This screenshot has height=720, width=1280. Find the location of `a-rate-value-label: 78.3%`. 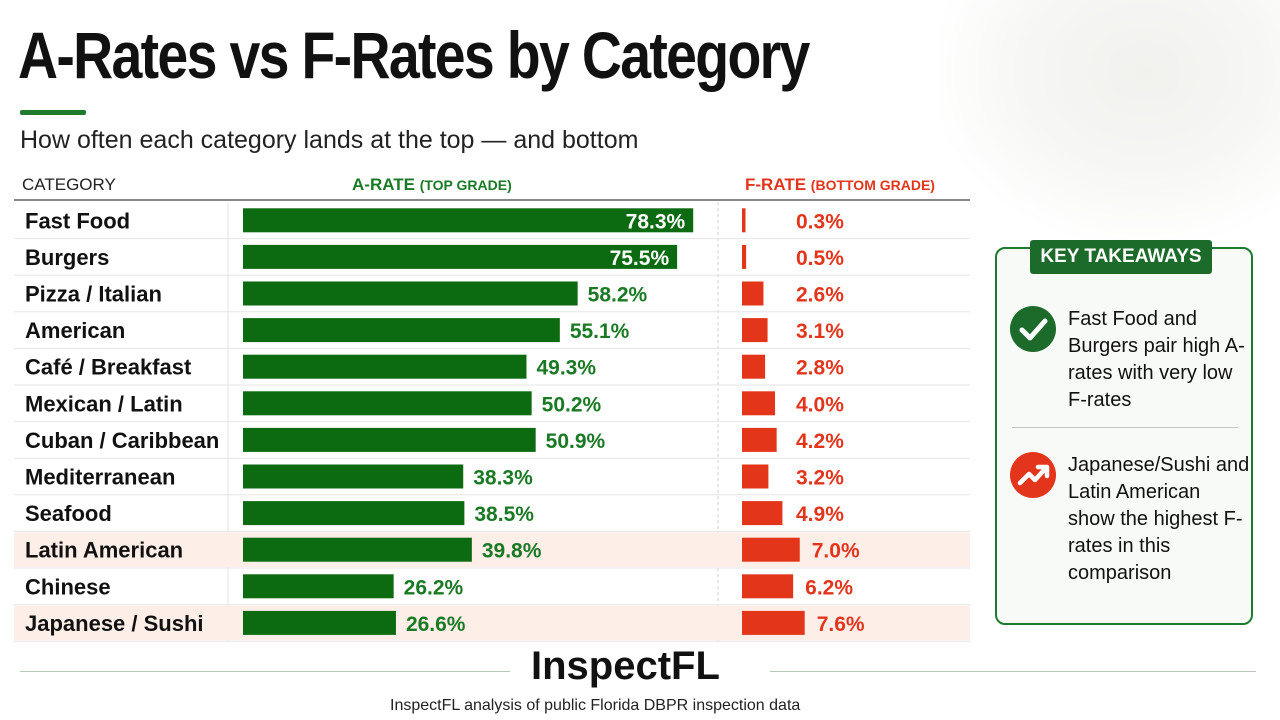

a-rate-value-label: 78.3% is located at coordinates (656, 221).